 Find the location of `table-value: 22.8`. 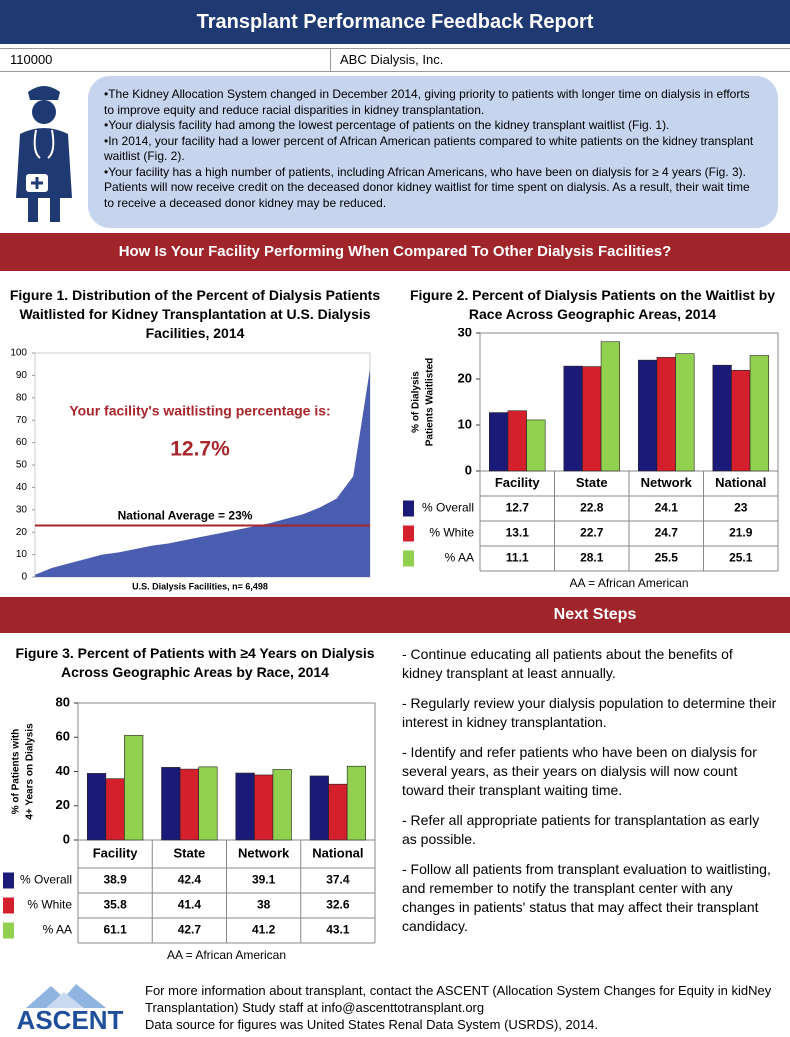

table-value: 22.8 is located at coordinates (592, 508).